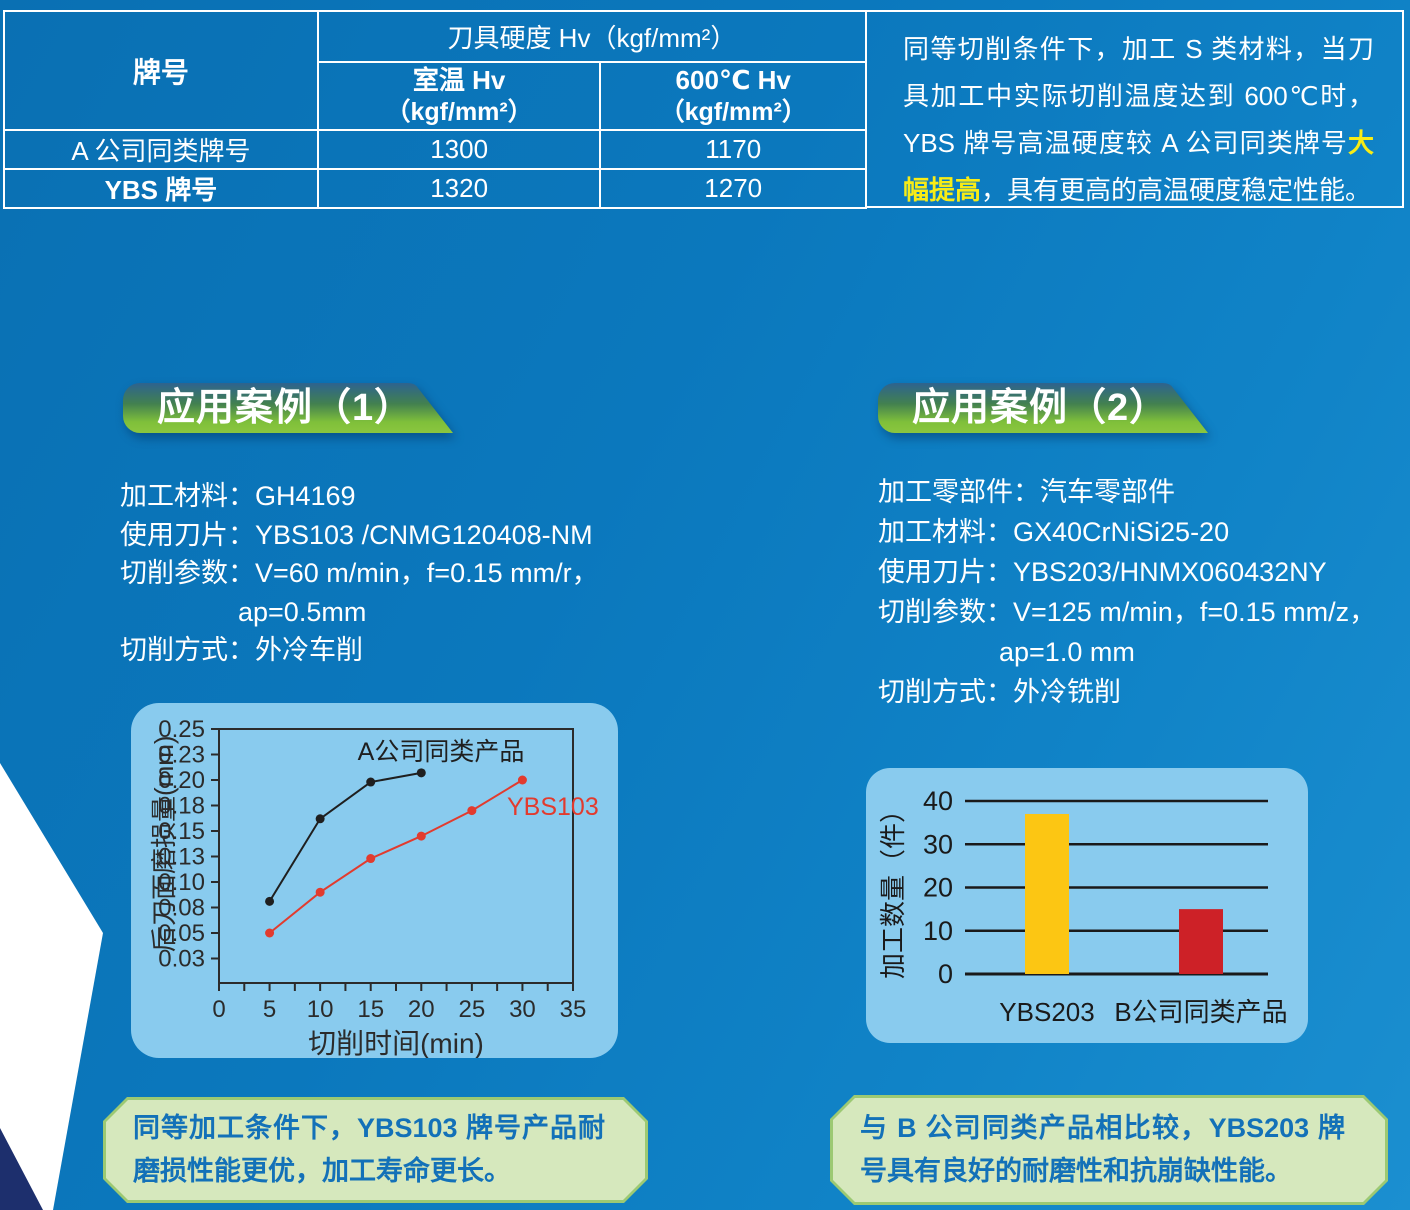 The height and width of the screenshot is (1210, 1410). Describe the element at coordinates (238, 496) in the screenshot. I see `param-line: 加工材料：GH4169` at that location.